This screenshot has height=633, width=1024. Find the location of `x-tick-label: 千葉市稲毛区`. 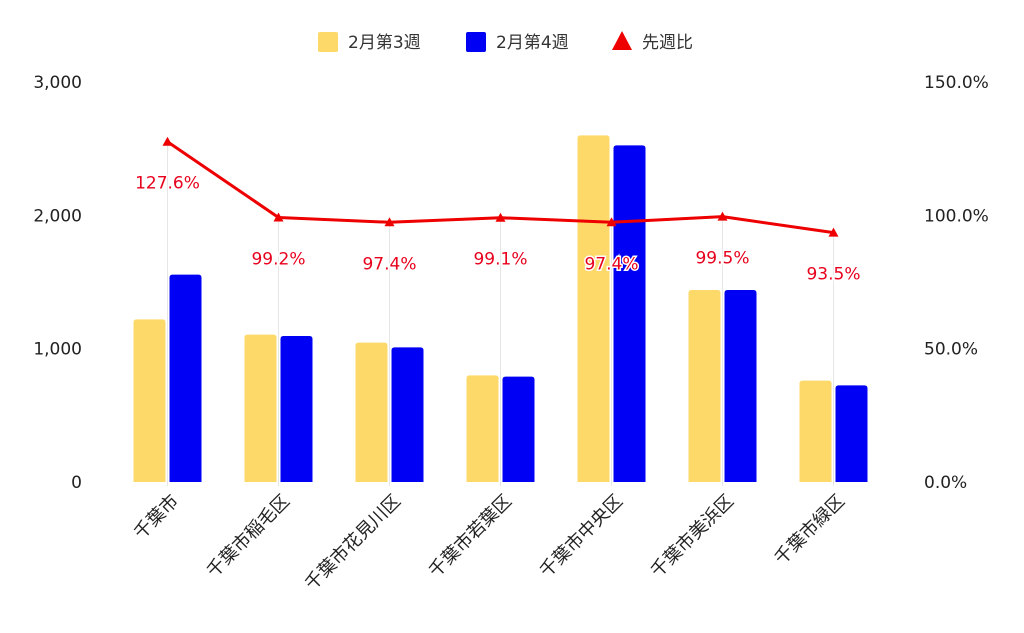

x-tick-label: 千葉市稲毛区 is located at coordinates (248, 536).